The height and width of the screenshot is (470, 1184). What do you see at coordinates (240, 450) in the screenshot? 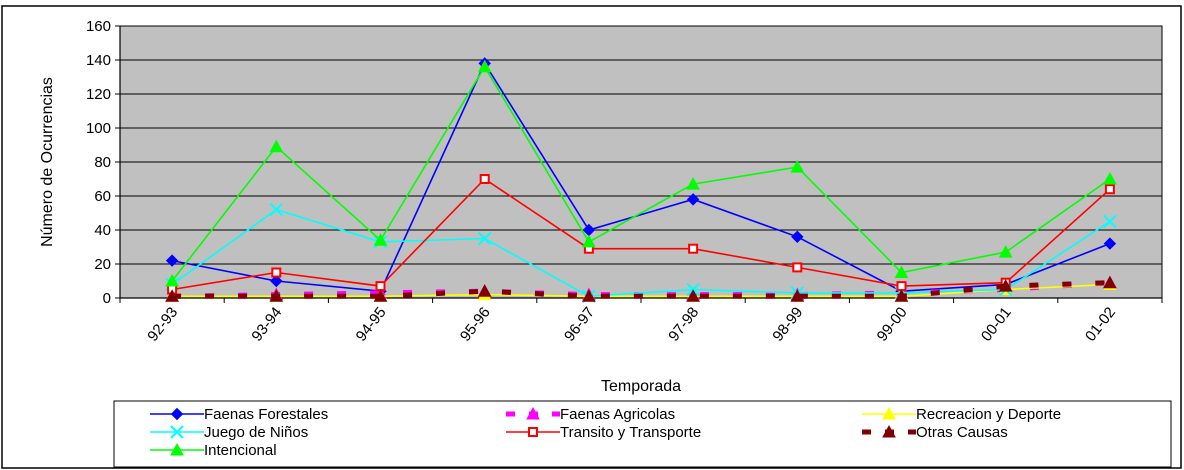
I see `legend-label: Intencional` at bounding box center [240, 450].